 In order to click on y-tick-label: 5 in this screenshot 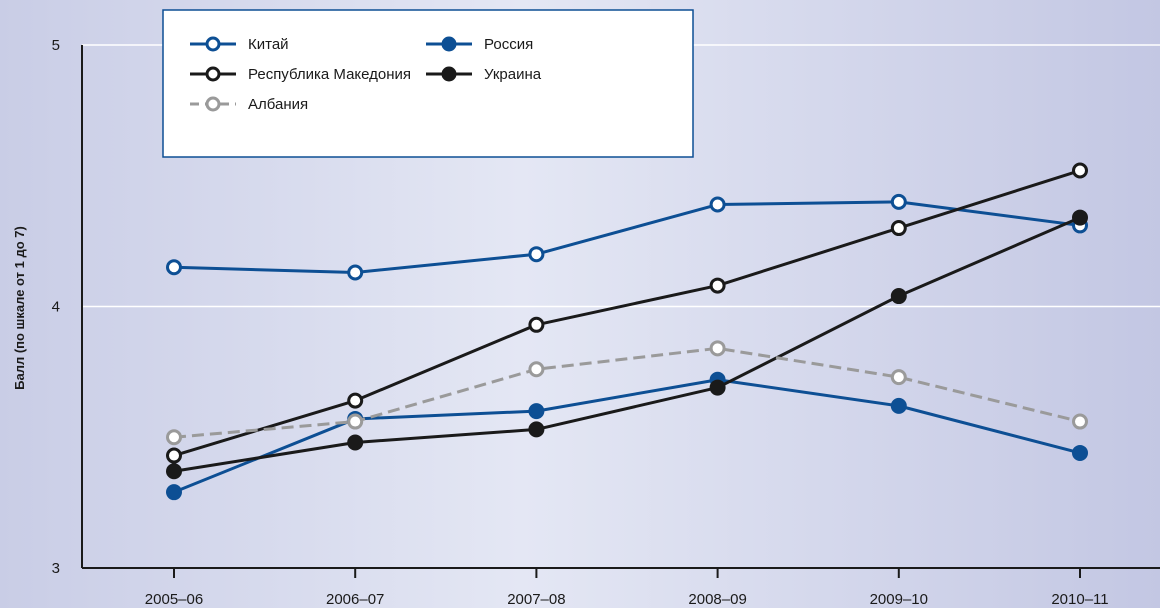, I will do `click(56, 45)`.